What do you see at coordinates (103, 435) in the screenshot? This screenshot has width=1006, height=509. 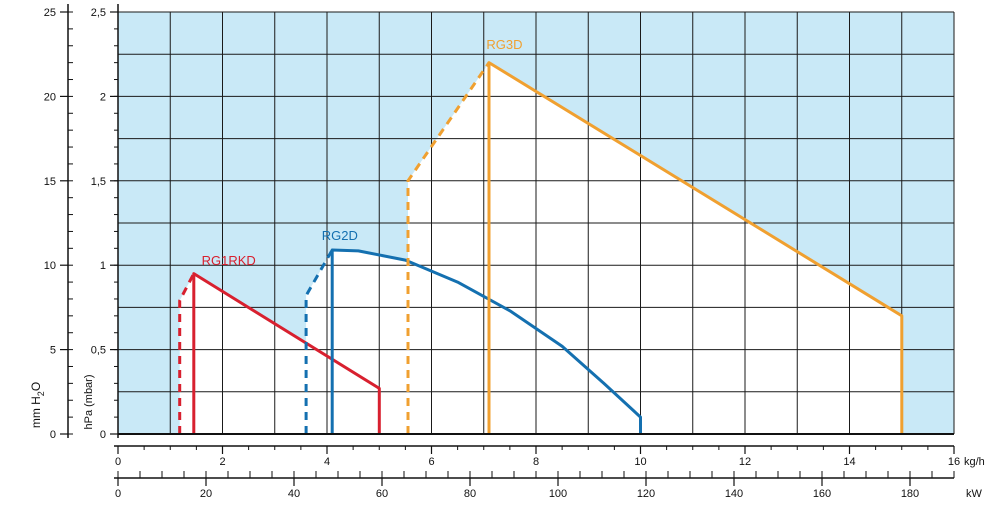 I see `y-right-tick-label: 0` at bounding box center [103, 435].